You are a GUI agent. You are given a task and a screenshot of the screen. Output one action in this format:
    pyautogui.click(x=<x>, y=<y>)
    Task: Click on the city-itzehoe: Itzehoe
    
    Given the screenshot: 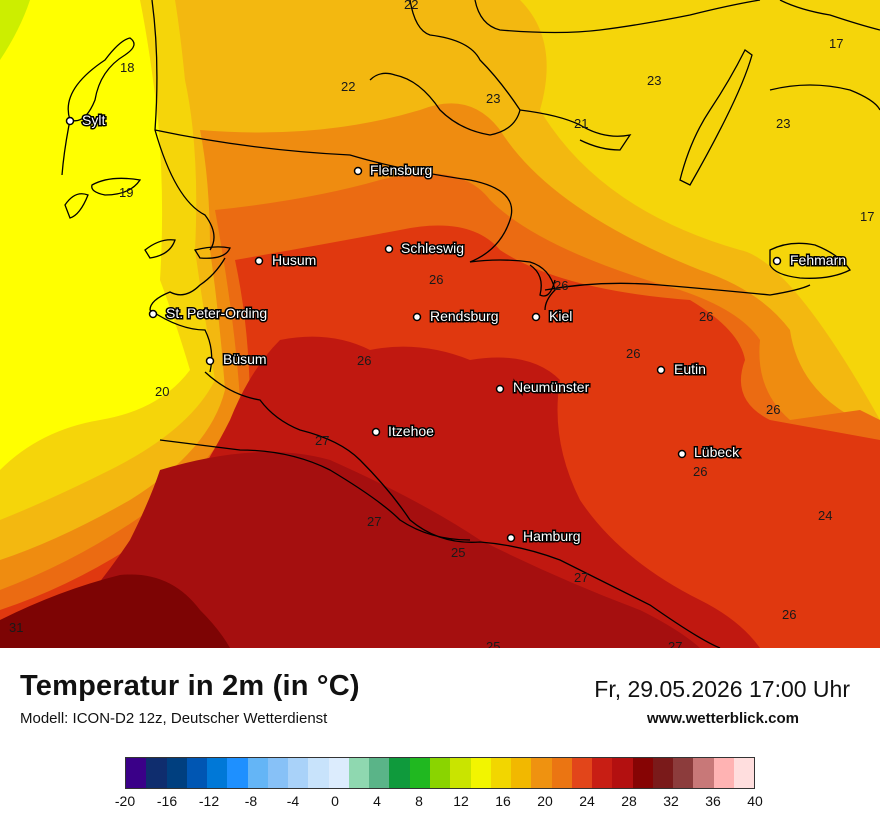 What is the action you would take?
    pyautogui.click(x=403, y=431)
    